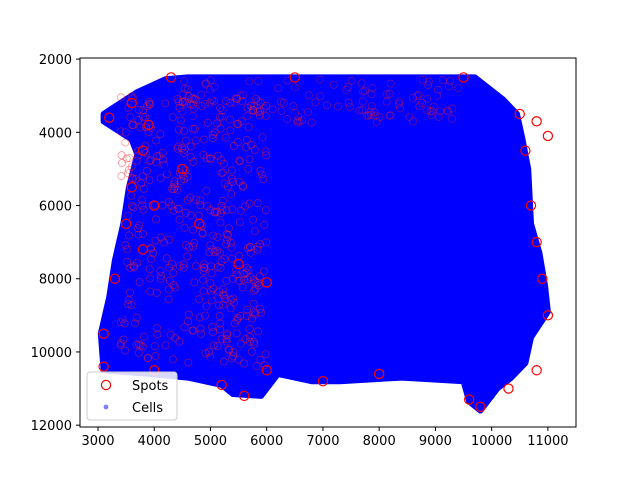 The width and height of the screenshot is (640, 480). Describe the element at coordinates (55, 280) in the screenshot. I see `y-tick-label: 8000` at that location.